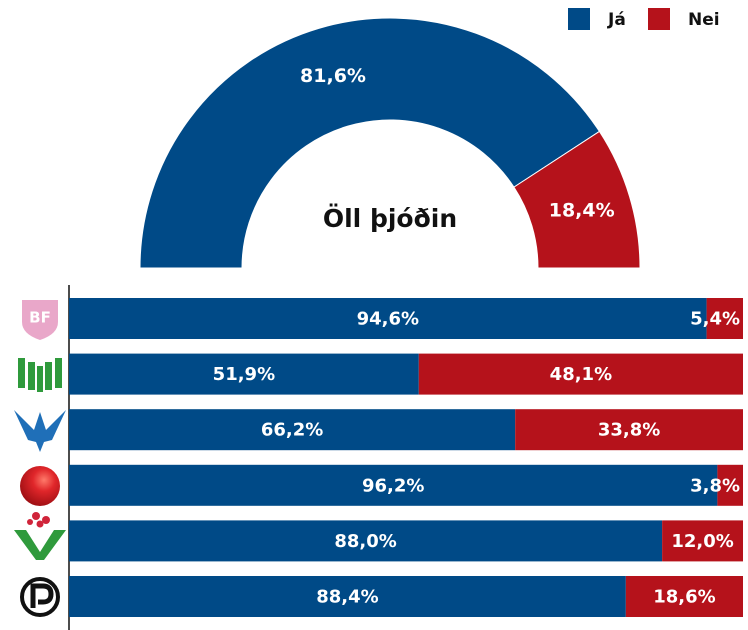 The height and width of the screenshot is (630, 748). I want to click on value-label: 48,1%, so click(581, 374).